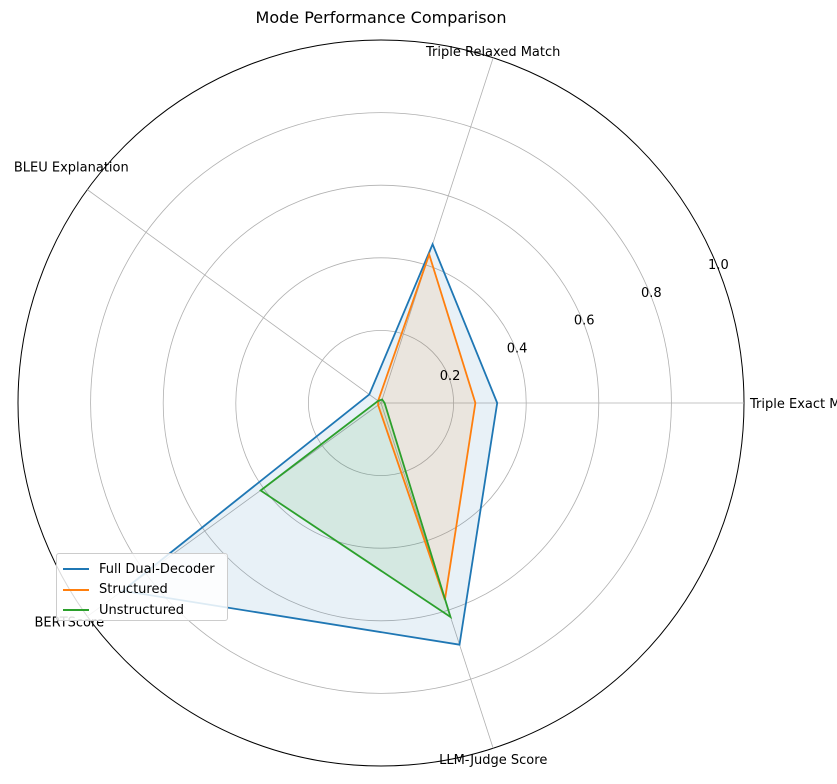 The height and width of the screenshot is (784, 837). I want to click on category-label: Triple Relaxed Match, so click(492, 52).